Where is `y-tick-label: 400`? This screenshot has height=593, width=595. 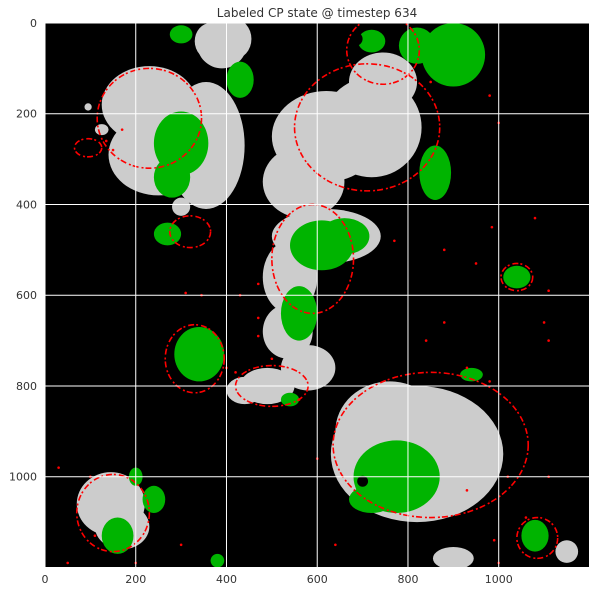
y-tick-label: 400 is located at coordinates (26, 204).